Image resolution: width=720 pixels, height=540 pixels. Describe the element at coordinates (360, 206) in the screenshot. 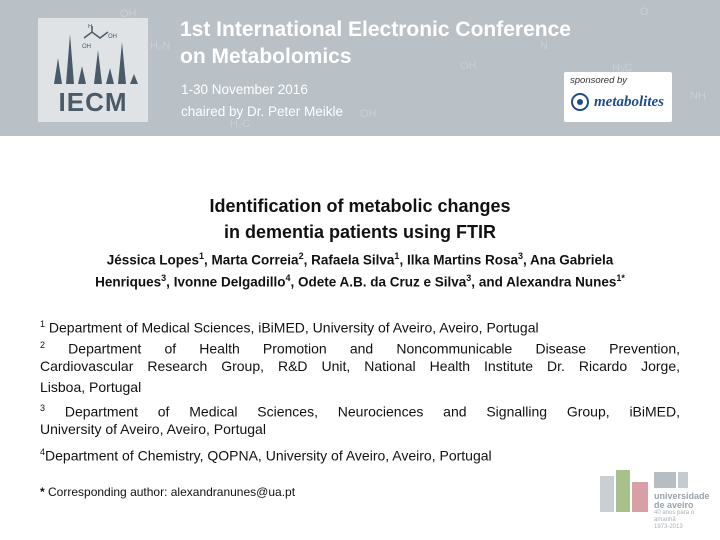

I see `paper-title-line1: Identification of metabolic changes` at that location.